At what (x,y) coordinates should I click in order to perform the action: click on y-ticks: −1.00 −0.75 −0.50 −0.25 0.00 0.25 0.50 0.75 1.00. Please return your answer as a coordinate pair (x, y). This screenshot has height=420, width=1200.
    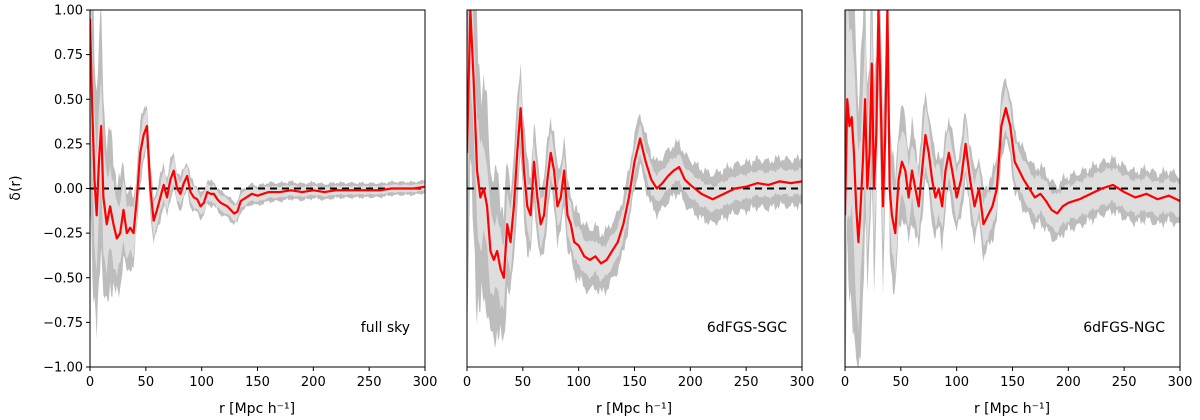
    Looking at the image, I should click on (66, 190).